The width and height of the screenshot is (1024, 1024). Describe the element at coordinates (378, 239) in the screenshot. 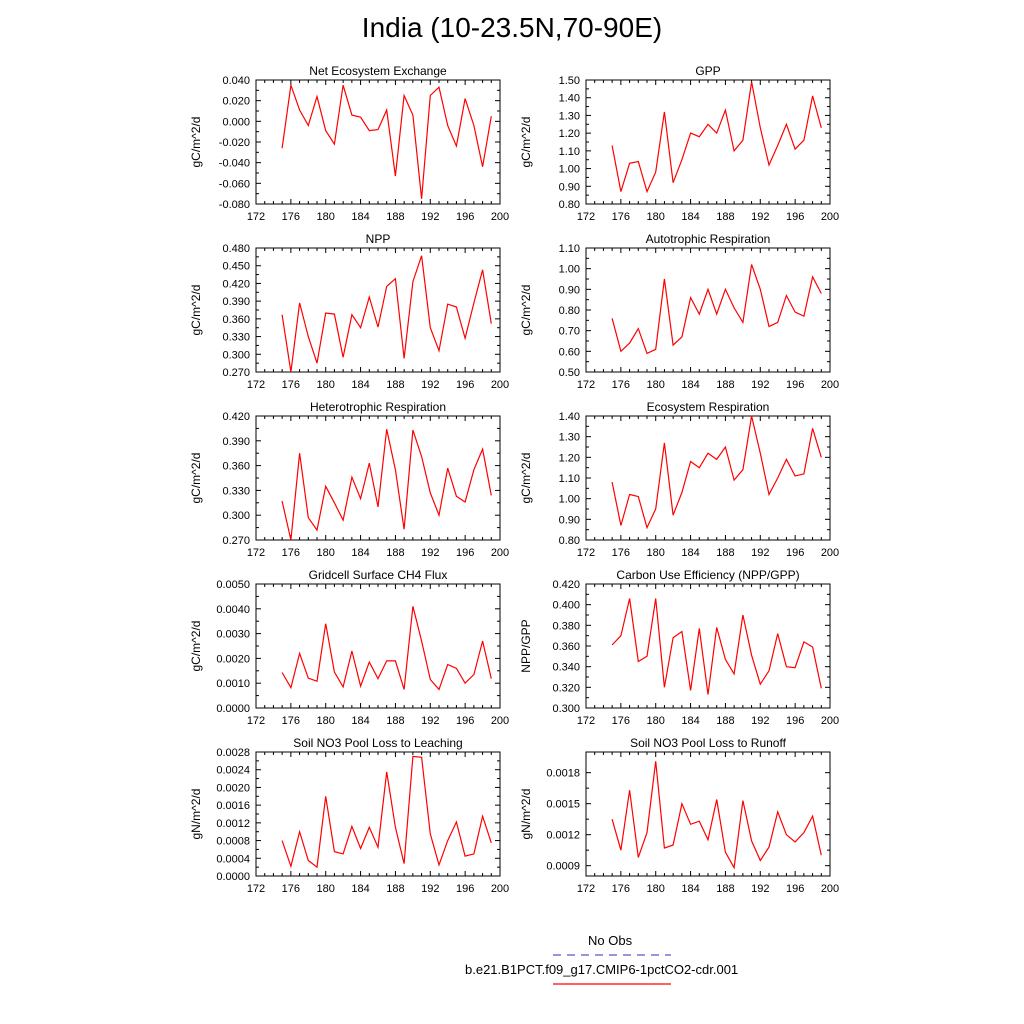

I see `chart-title: NPP` at that location.